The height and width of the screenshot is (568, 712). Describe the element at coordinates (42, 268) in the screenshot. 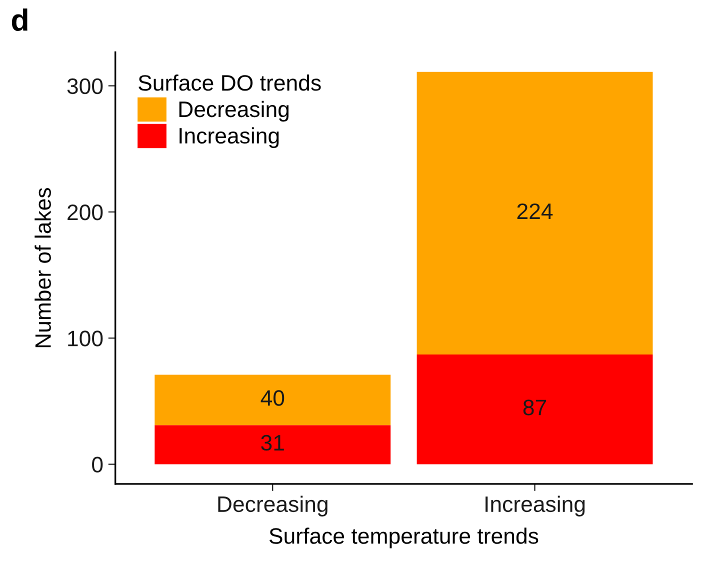

I see `y-axis-title: Number of lakes` at that location.